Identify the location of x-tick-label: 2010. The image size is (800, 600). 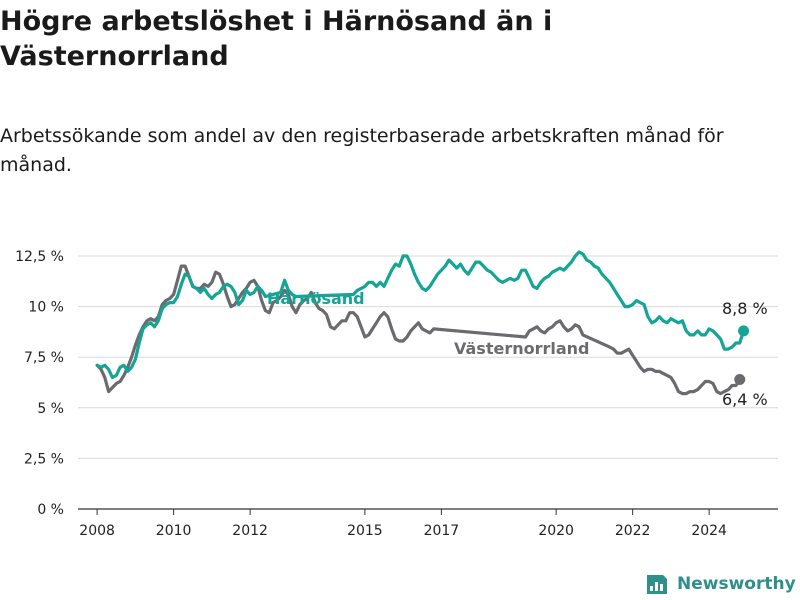
(174, 531).